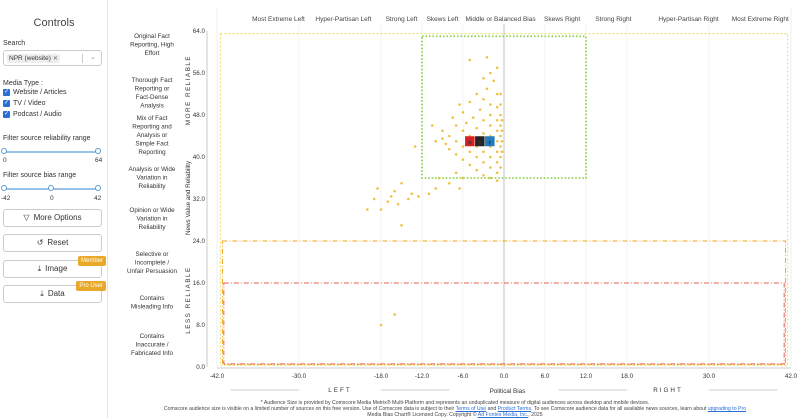 This screenshot has width=800, height=418. I want to click on reliability-max-value: 64, so click(99, 160).